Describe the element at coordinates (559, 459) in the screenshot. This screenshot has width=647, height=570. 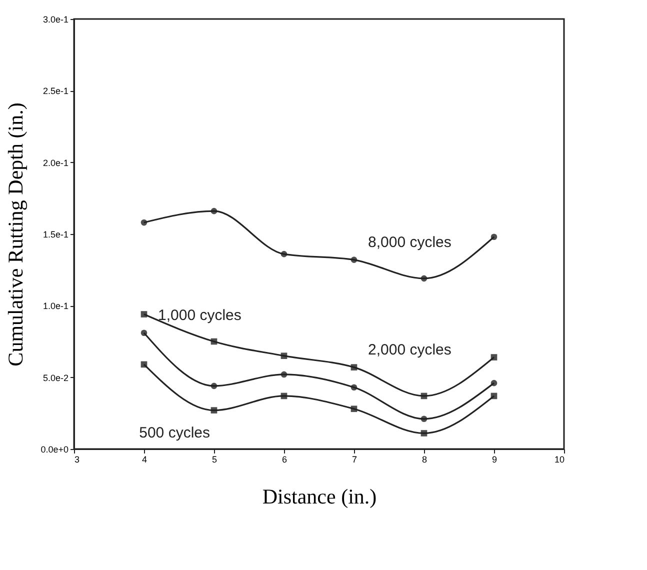
I see `x-tick-label: 10` at that location.